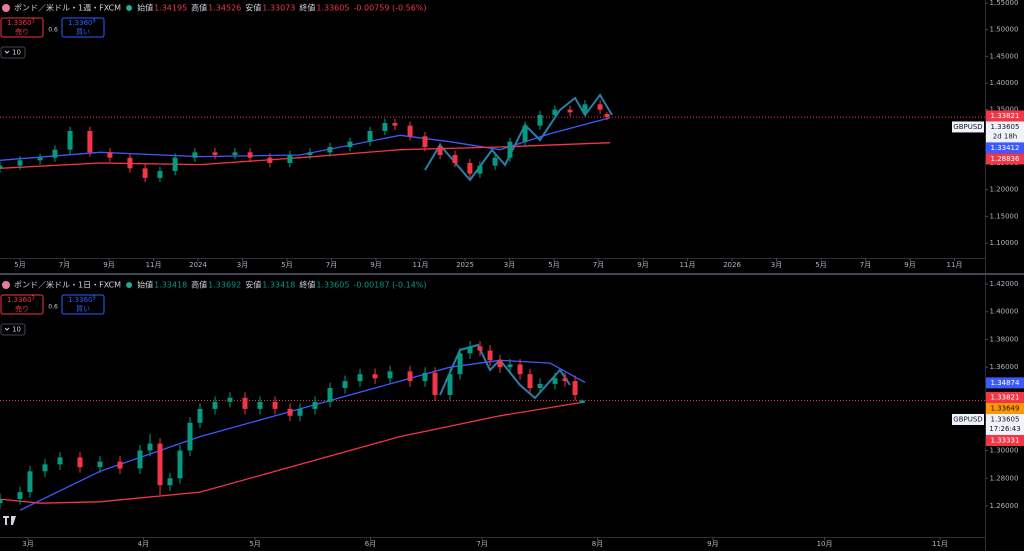 The height and width of the screenshot is (551, 1024). Describe the element at coordinates (597, 544) in the screenshot. I see `x-tick-label: 8月` at that location.